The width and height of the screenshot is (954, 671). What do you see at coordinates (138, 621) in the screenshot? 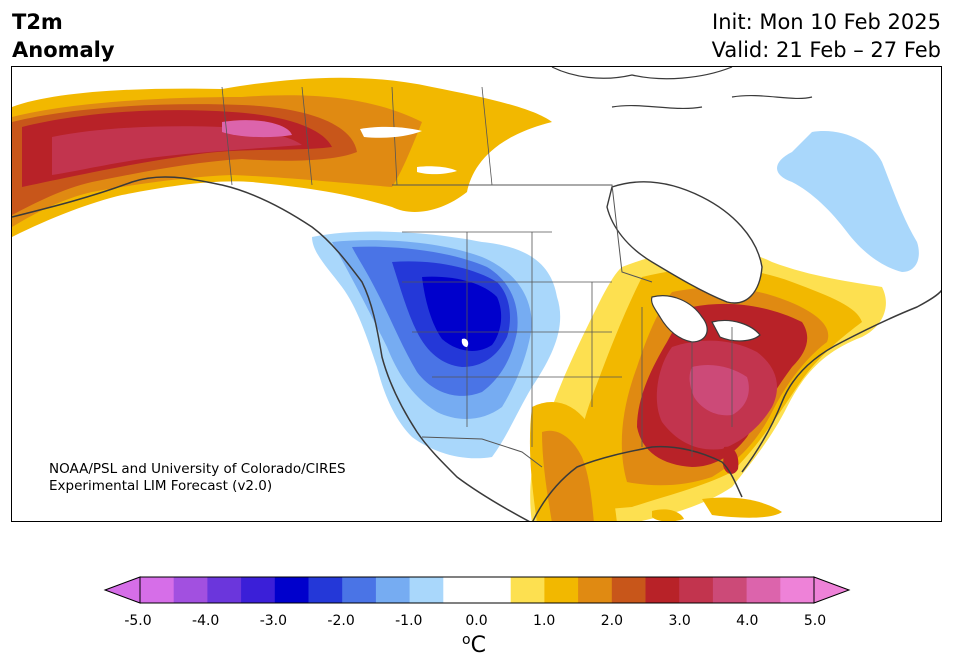
I see `colorbar-tick-label: -5.0` at bounding box center [138, 621].